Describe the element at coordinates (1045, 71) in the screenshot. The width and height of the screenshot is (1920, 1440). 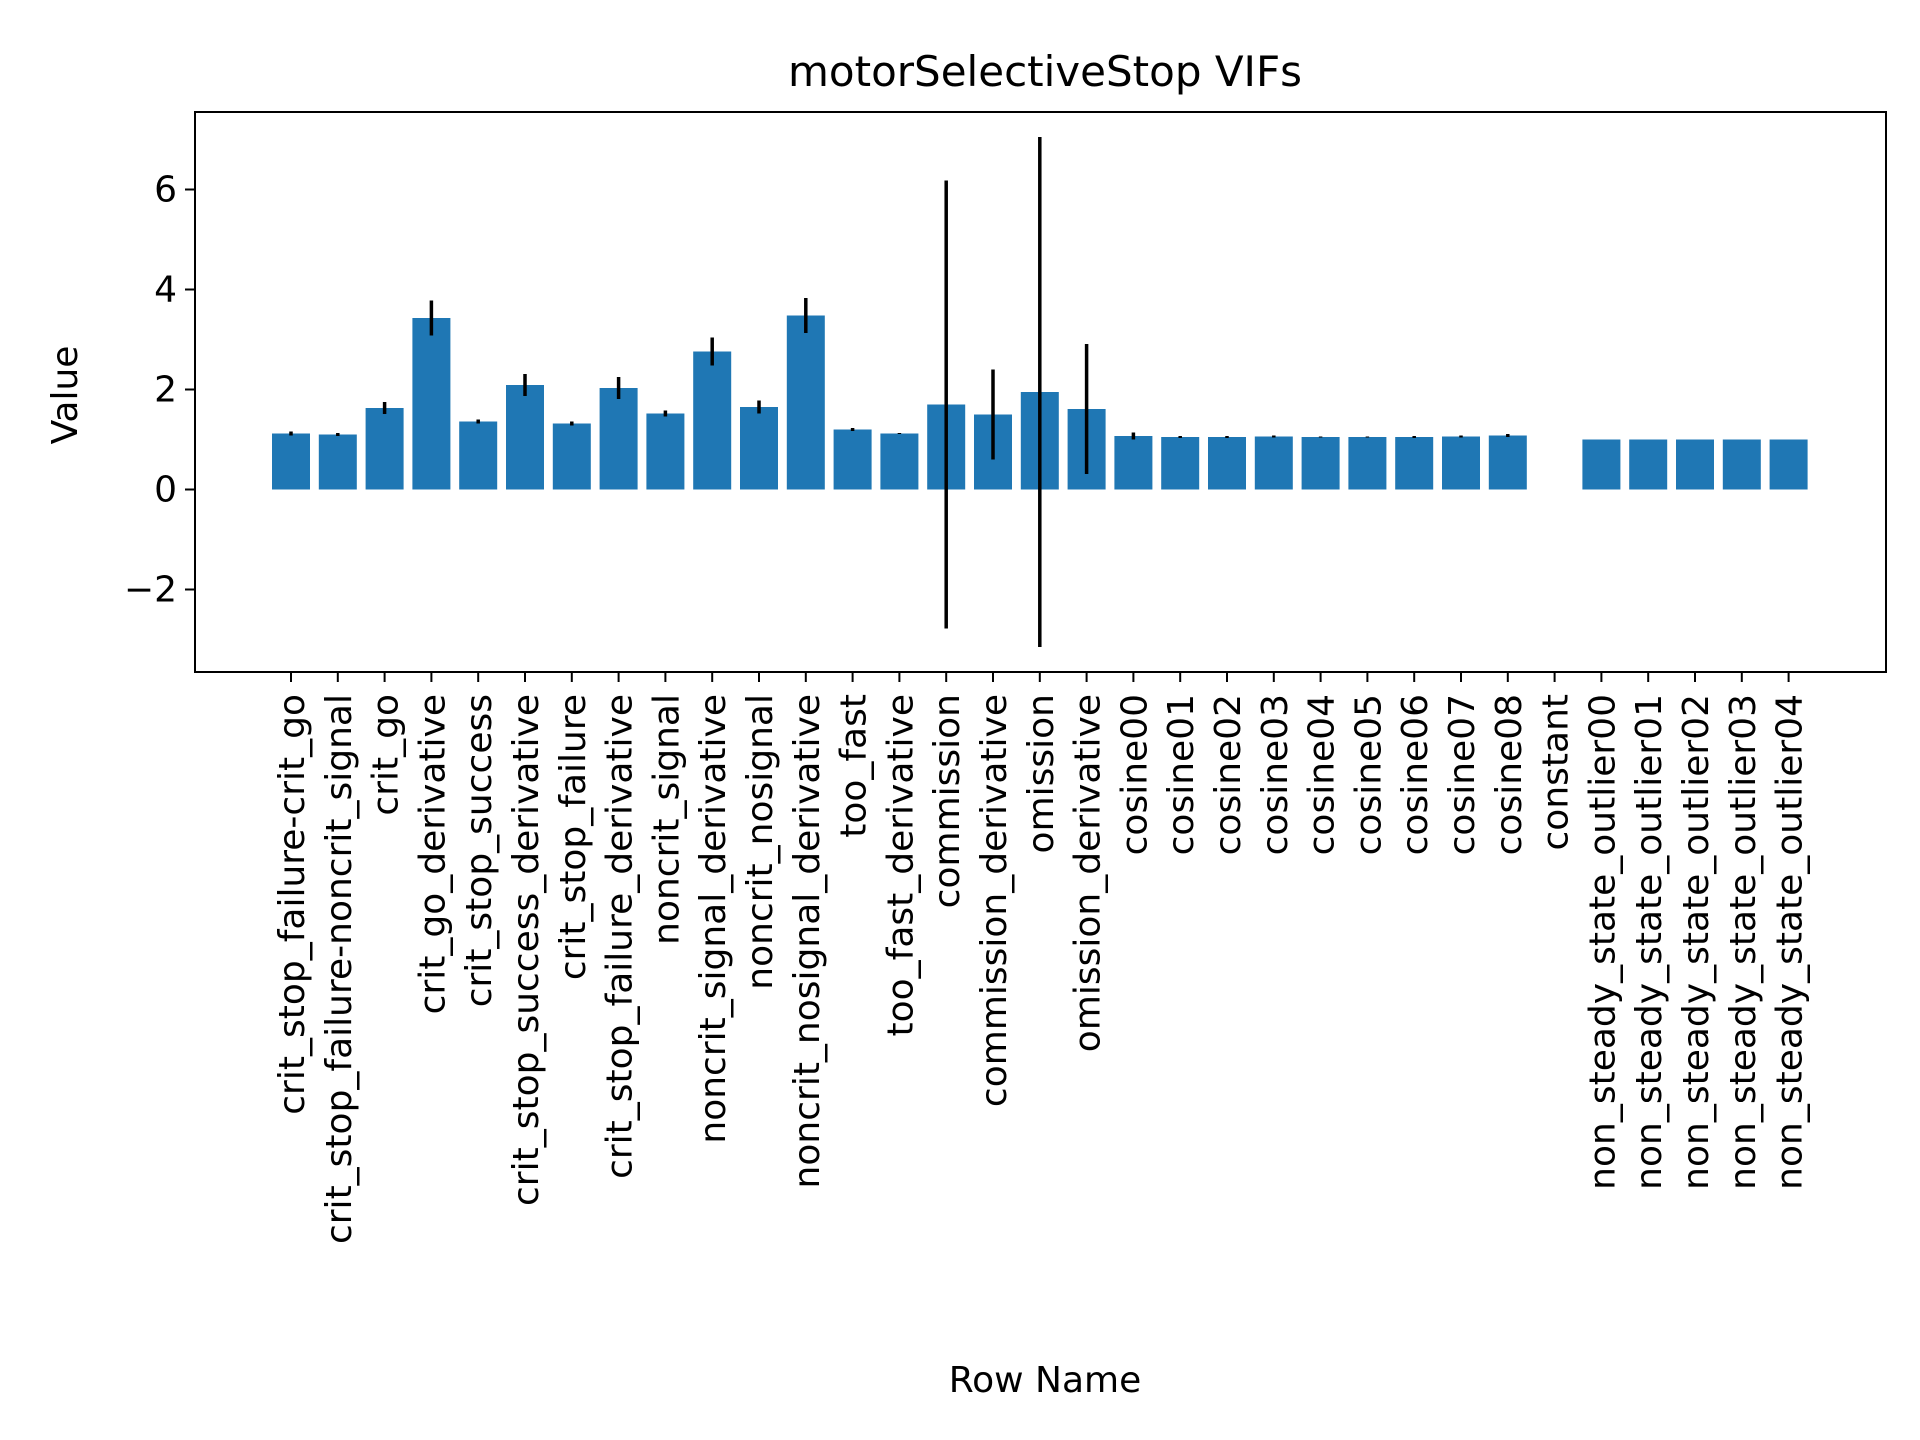
I see `chart-title: motorSelectiveStop VIFs` at that location.